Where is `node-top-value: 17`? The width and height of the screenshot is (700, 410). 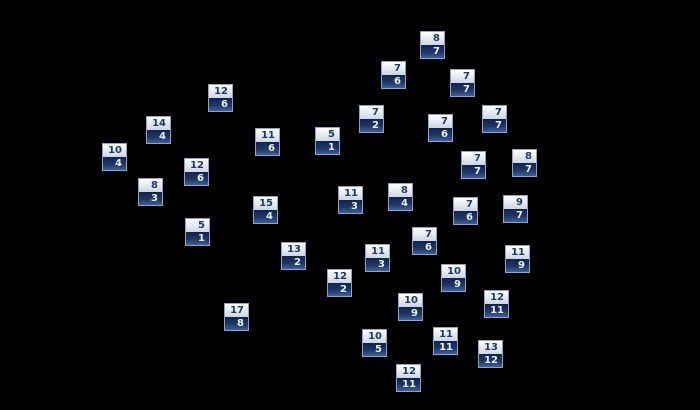
node-top-value: 17 is located at coordinates (236, 310).